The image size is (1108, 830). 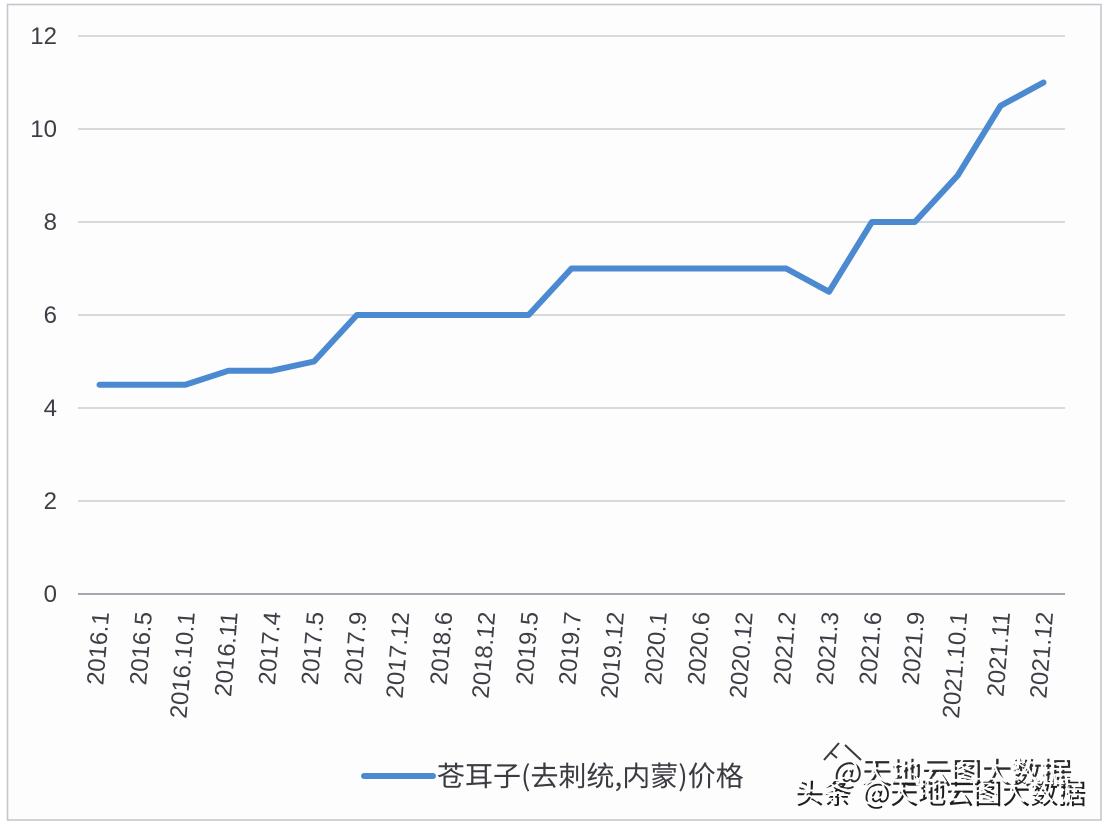 I want to click on svg-text: 2021.11, so click(x=999, y=654).